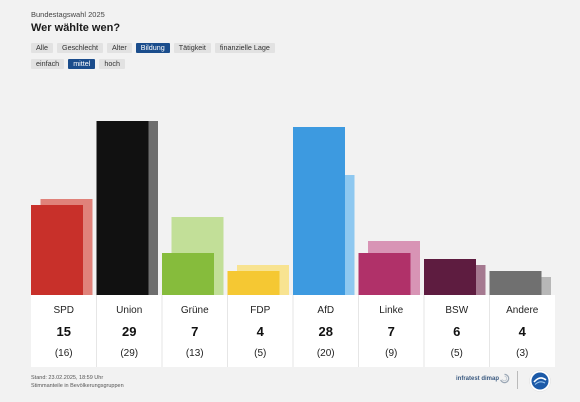 The width and height of the screenshot is (580, 402). Describe the element at coordinates (195, 353) in the screenshot. I see `previous-value-label: (13)` at that location.